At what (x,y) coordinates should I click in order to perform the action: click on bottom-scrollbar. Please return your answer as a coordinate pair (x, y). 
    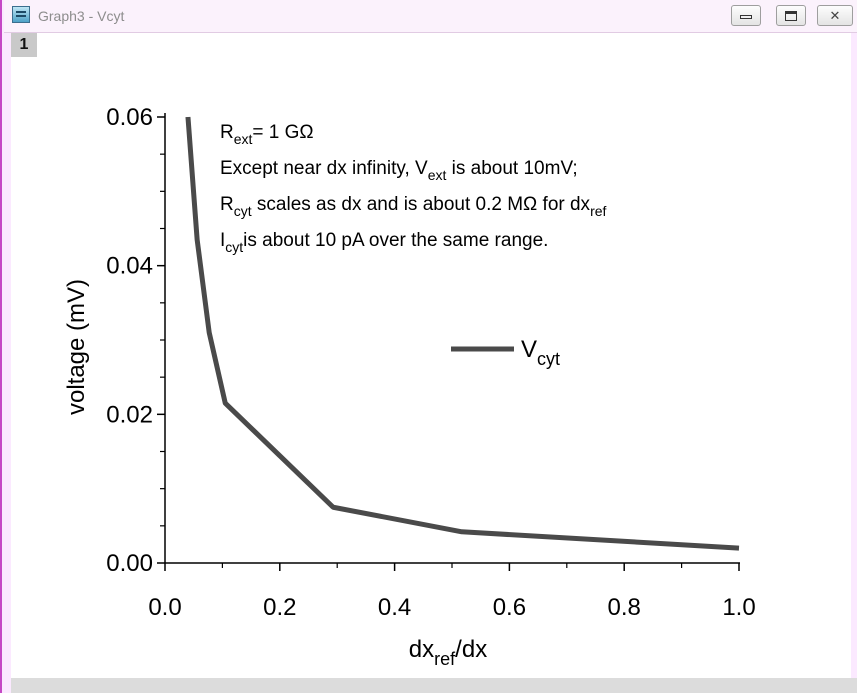
    Looking at the image, I should click on (434, 685).